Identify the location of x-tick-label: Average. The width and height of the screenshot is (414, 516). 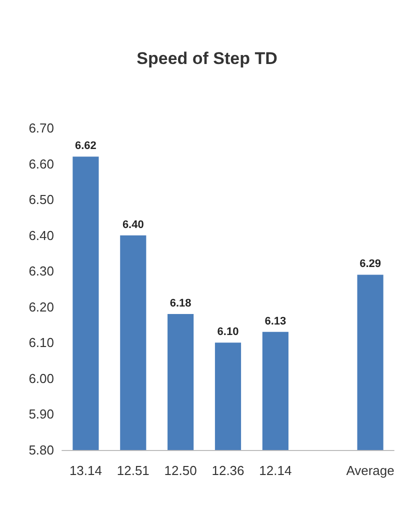
(370, 470).